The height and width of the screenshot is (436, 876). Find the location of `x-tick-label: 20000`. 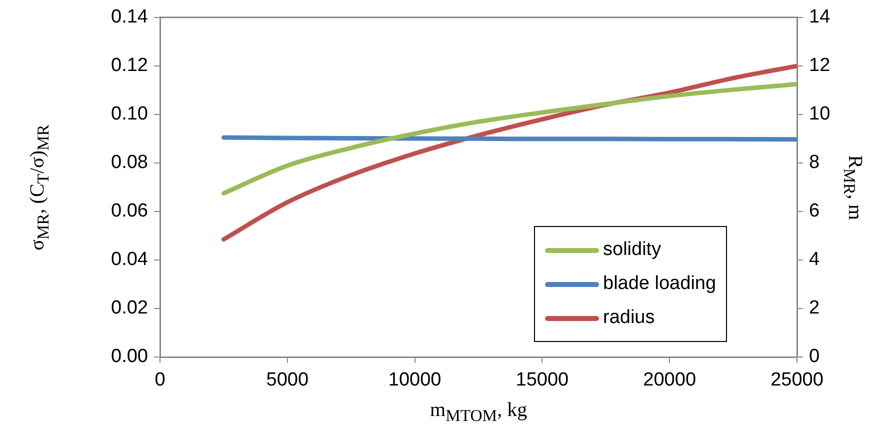

x-tick-label: 20000 is located at coordinates (669, 380).